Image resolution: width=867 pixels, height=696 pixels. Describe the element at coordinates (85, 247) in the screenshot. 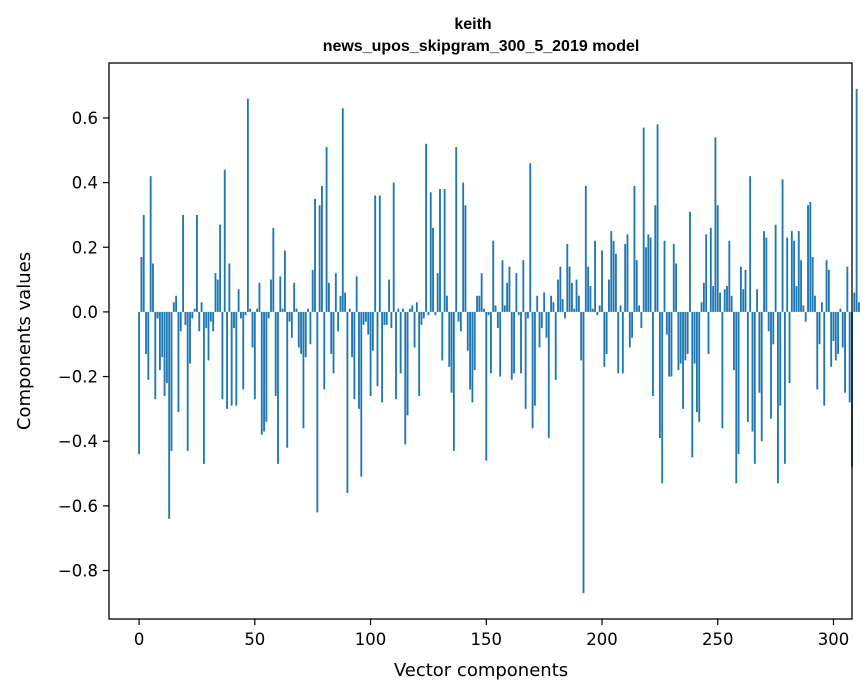

I see `y-tick-label: 0.2` at that location.